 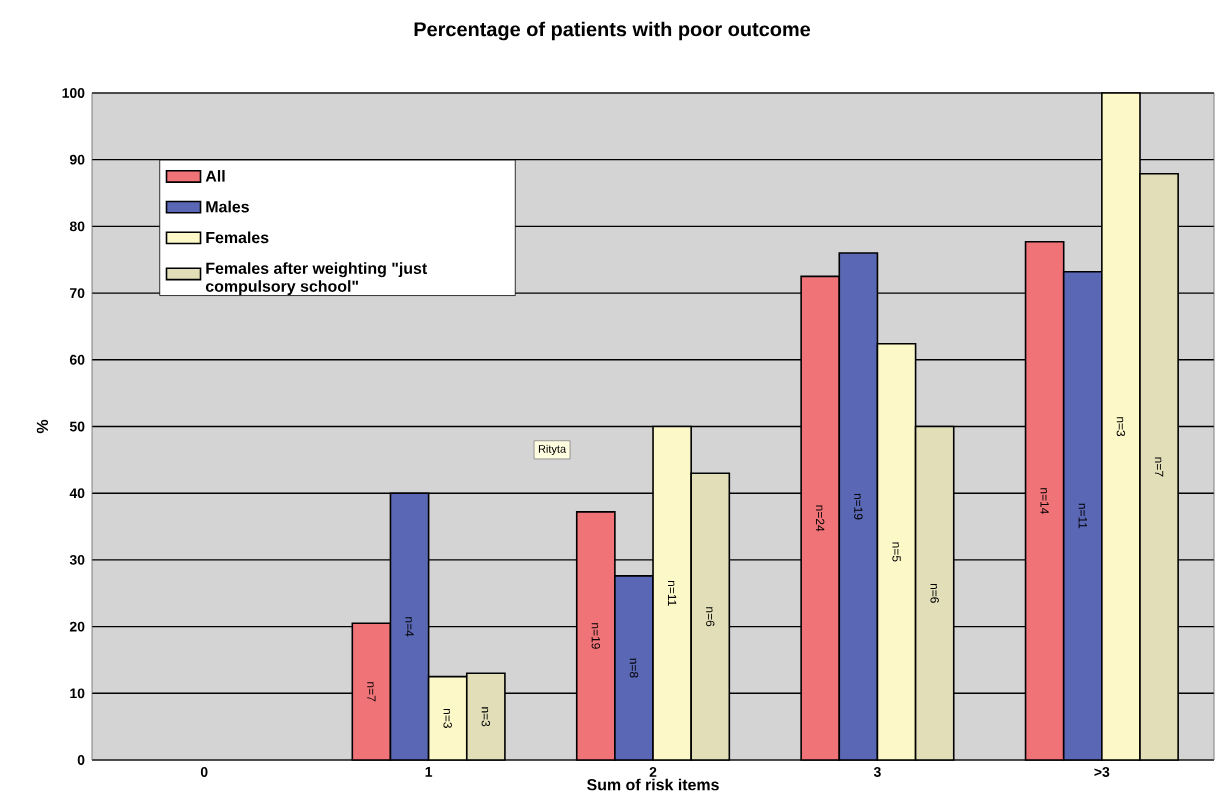 I want to click on legend-label: Females, so click(x=237, y=237).